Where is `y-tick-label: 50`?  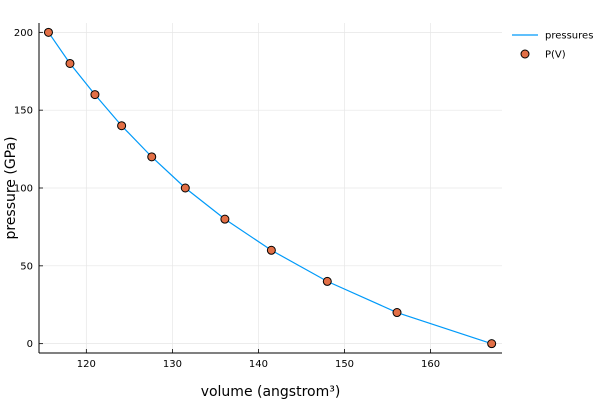 y-tick-label: 50 is located at coordinates (26, 266).